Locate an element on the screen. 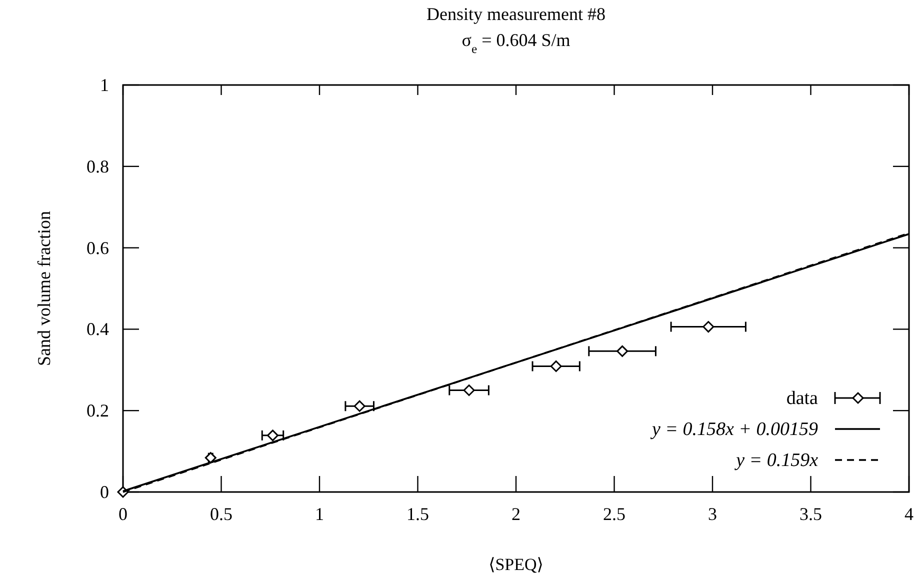 This screenshot has height=580, width=921. x-axis-title: ⟨SPEQ⟩ is located at coordinates (516, 564).